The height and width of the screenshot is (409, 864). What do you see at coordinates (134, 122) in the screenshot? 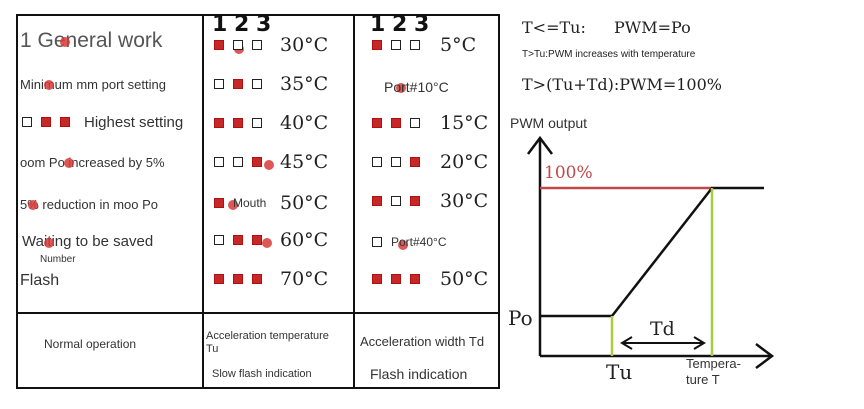
I see `col1-row-label: Highest setting` at bounding box center [134, 122].